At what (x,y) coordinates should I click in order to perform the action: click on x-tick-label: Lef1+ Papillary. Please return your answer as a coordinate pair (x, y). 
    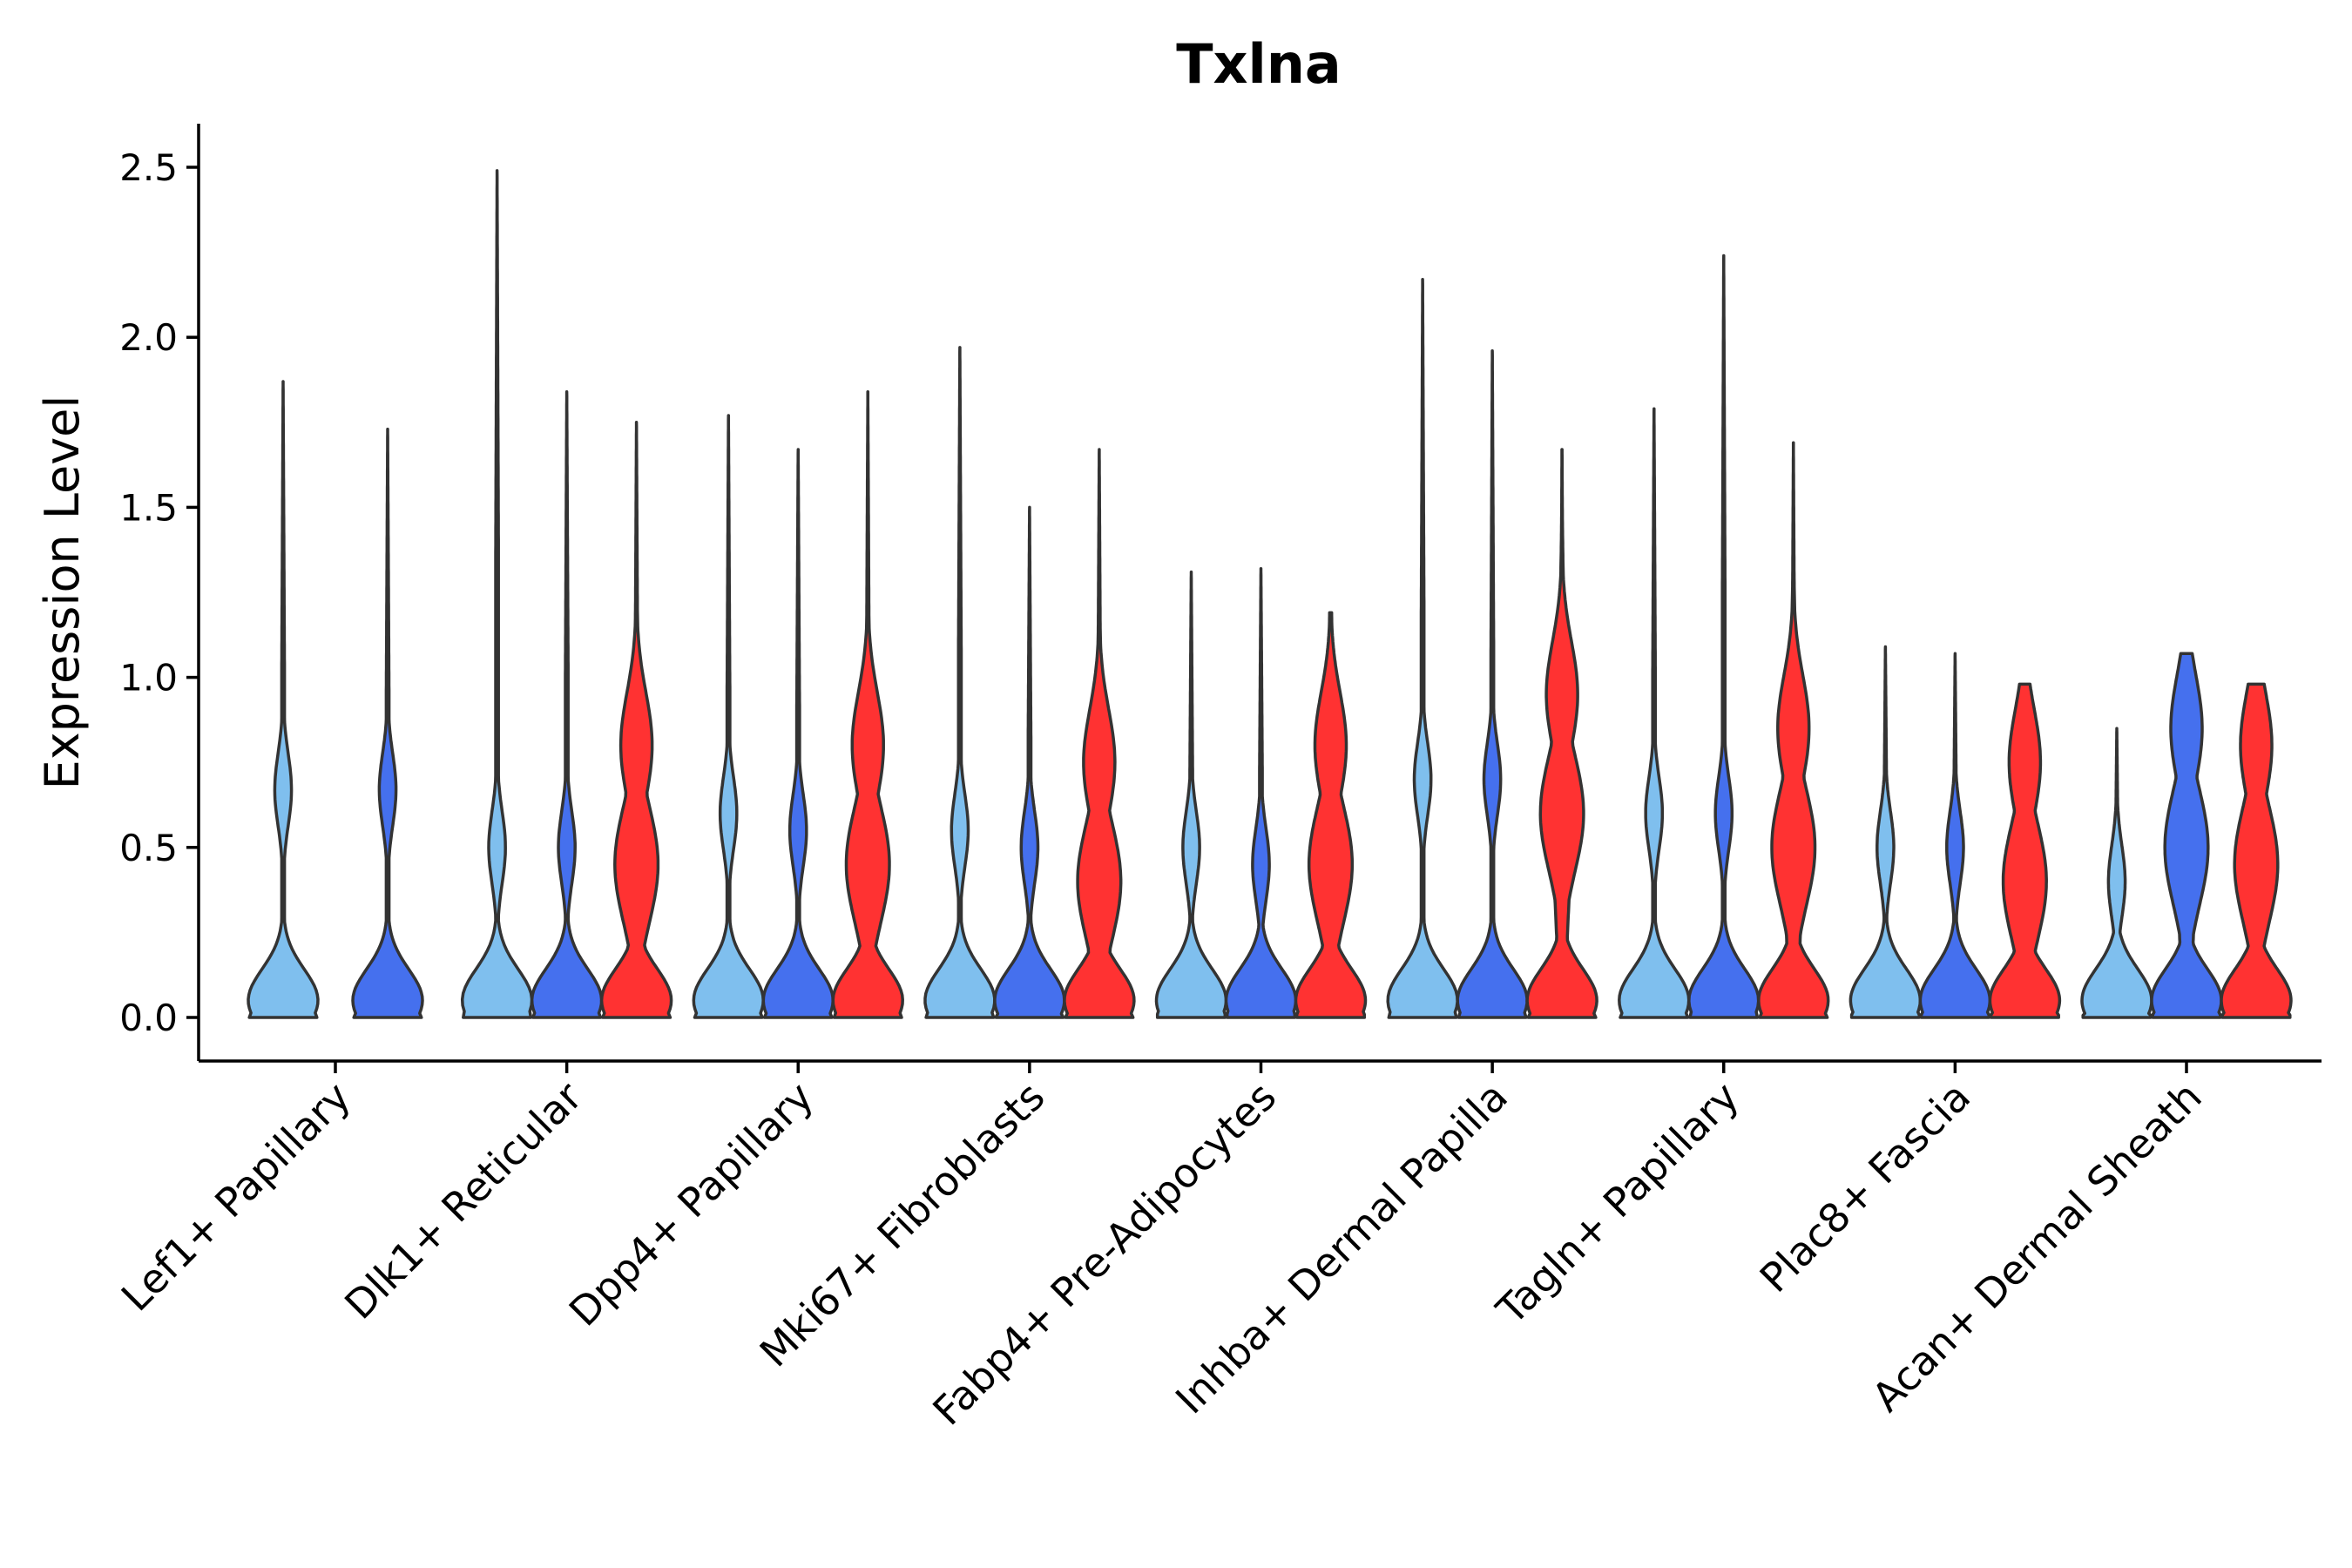
    Looking at the image, I should click on (236, 1197).